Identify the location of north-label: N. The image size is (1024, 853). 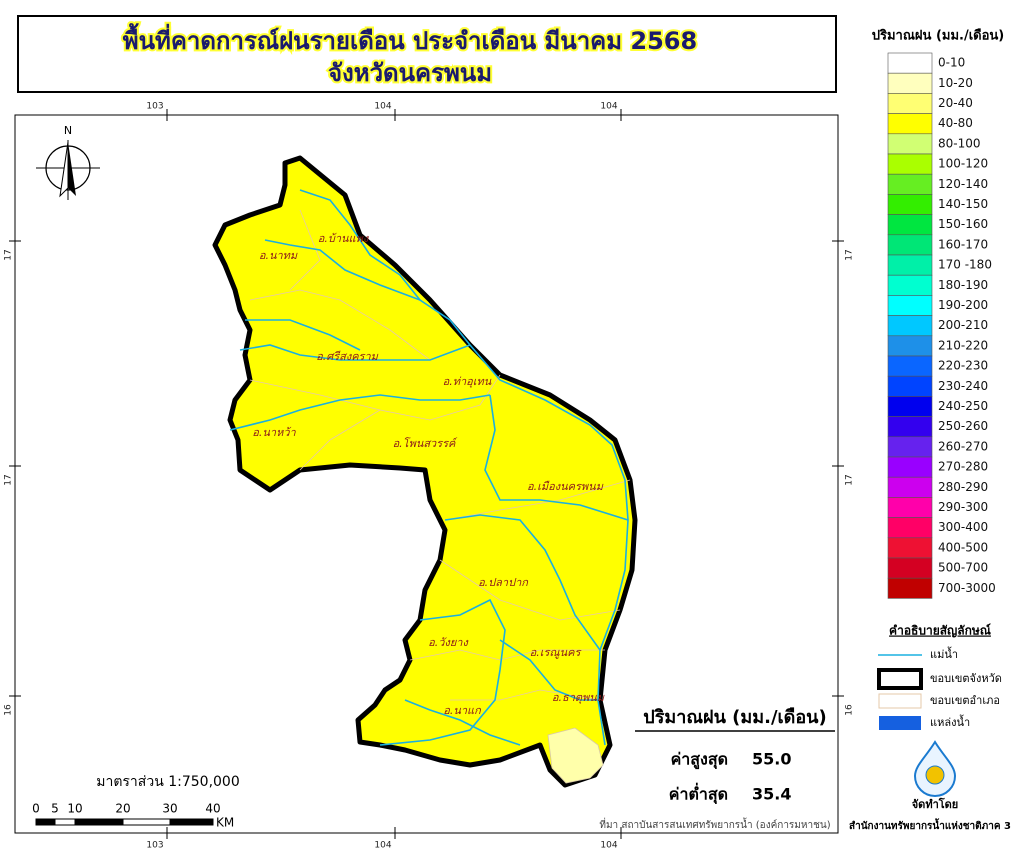
(68, 130).